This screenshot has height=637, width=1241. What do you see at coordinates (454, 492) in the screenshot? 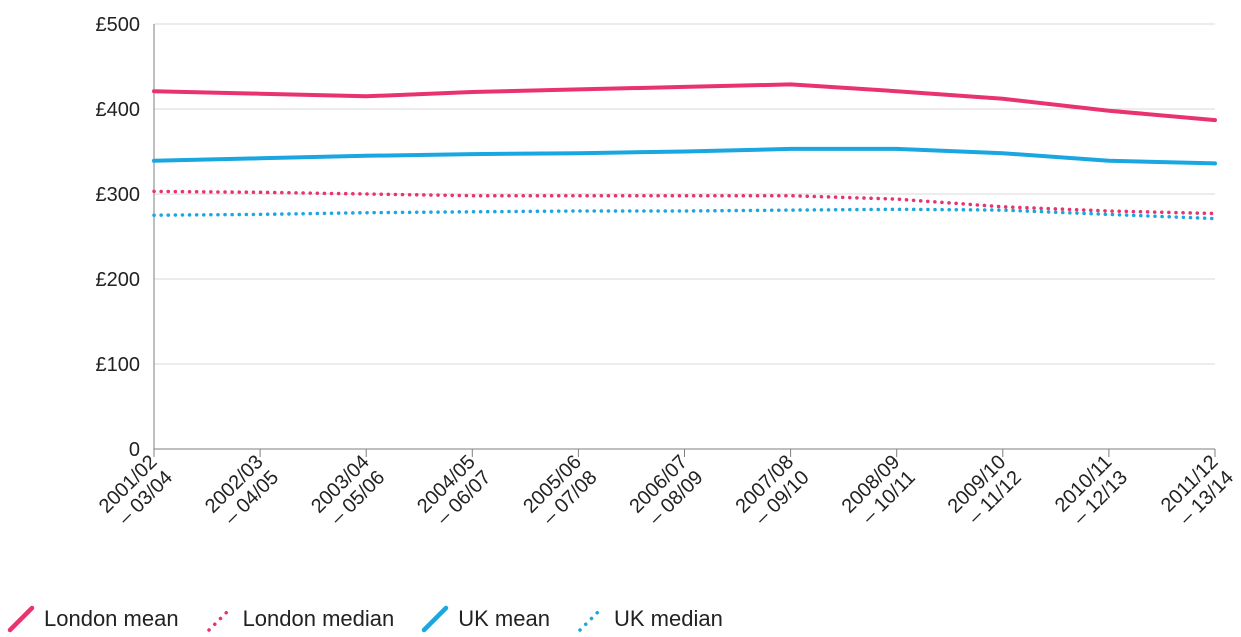
I see `x-tick-label: 2004/05– 06/07` at bounding box center [454, 492].